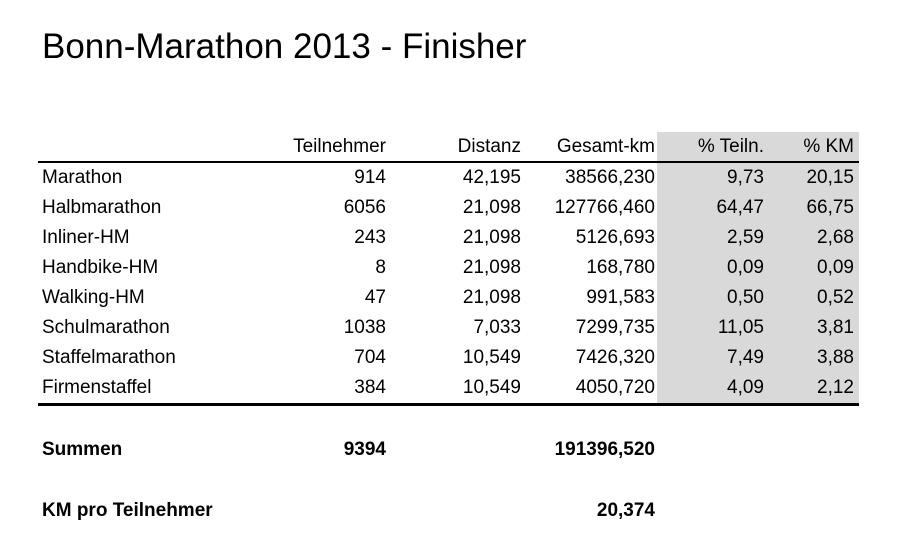 This screenshot has width=900, height=556. What do you see at coordinates (615, 357) in the screenshot?
I see `cell-gesamt-km: 7426,320` at bounding box center [615, 357].